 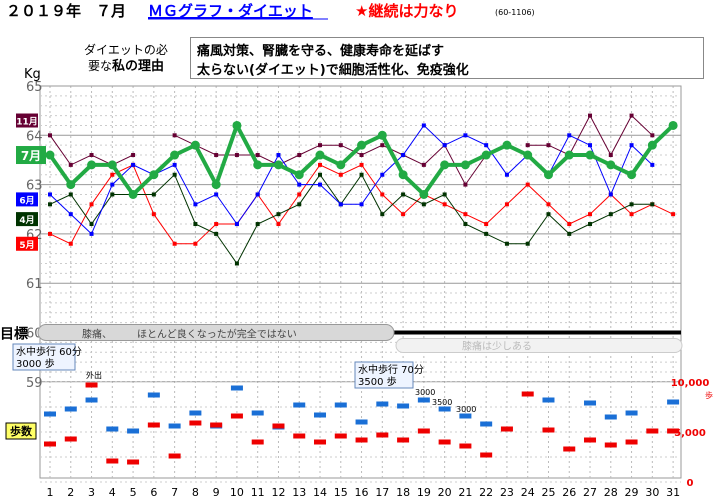 I want to click on xtick-20: 20, so click(x=445, y=492).